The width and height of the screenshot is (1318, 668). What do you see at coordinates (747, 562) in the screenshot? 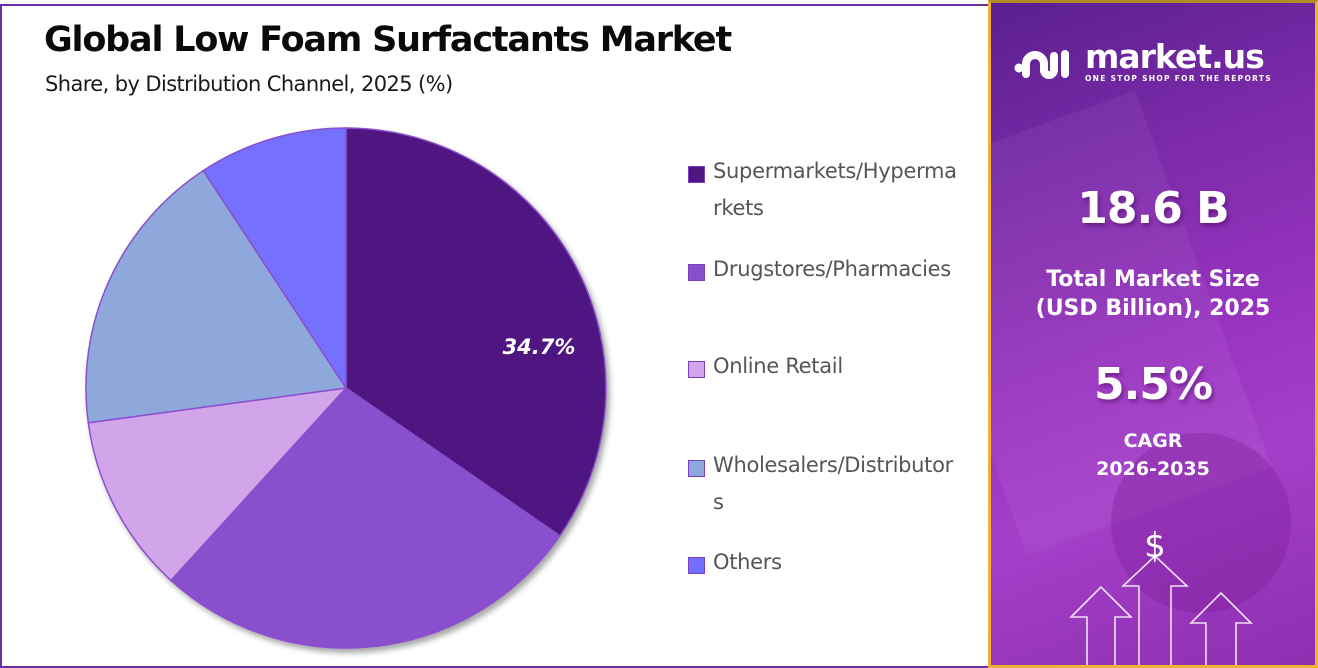
I see `legend-label: Others` at bounding box center [747, 562].